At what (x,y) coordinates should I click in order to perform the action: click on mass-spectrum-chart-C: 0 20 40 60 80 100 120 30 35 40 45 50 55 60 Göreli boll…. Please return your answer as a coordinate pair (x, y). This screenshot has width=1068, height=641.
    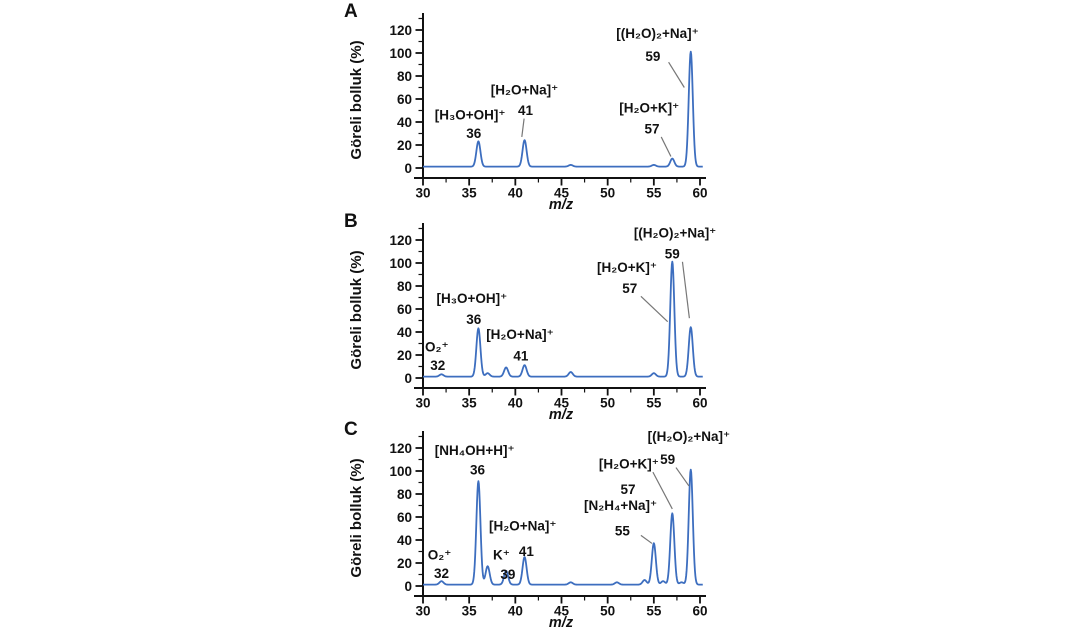
    Looking at the image, I should click on (539, 530).